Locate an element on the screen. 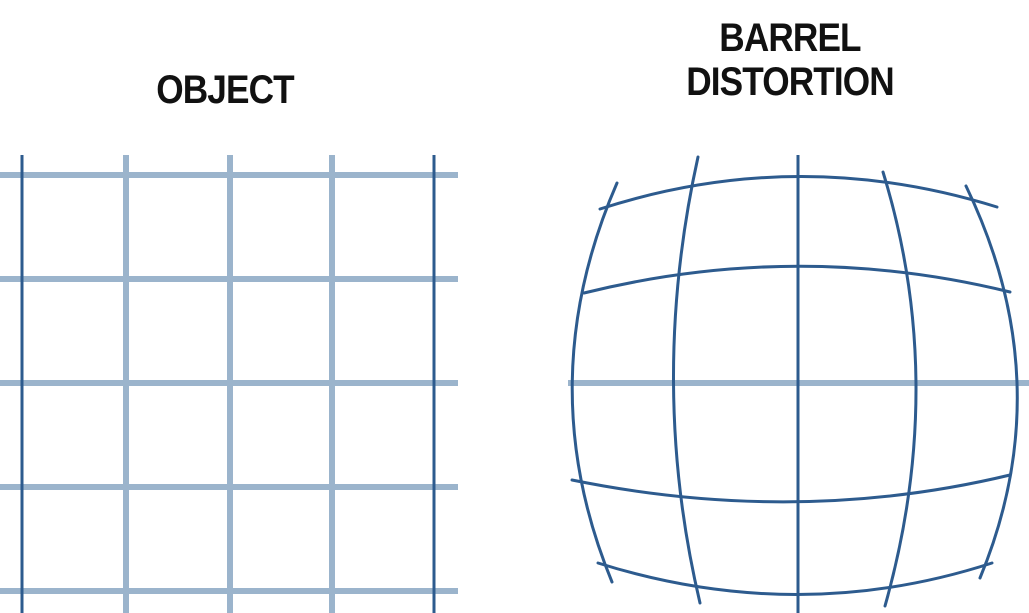 The width and height of the screenshot is (1029, 613). barrel-label-line2: DISTORTION is located at coordinates (790, 82).